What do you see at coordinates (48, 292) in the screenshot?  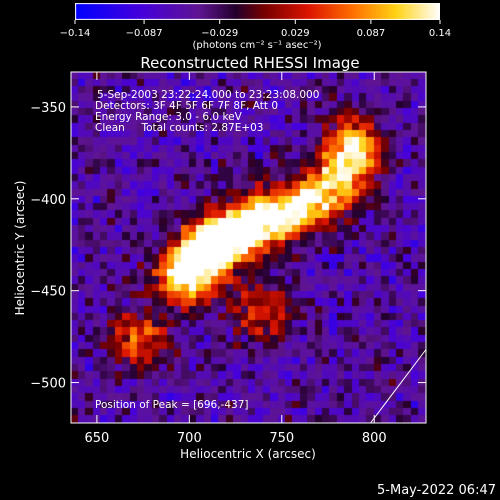 I see `y-tick-label: −450` at bounding box center [48, 292].